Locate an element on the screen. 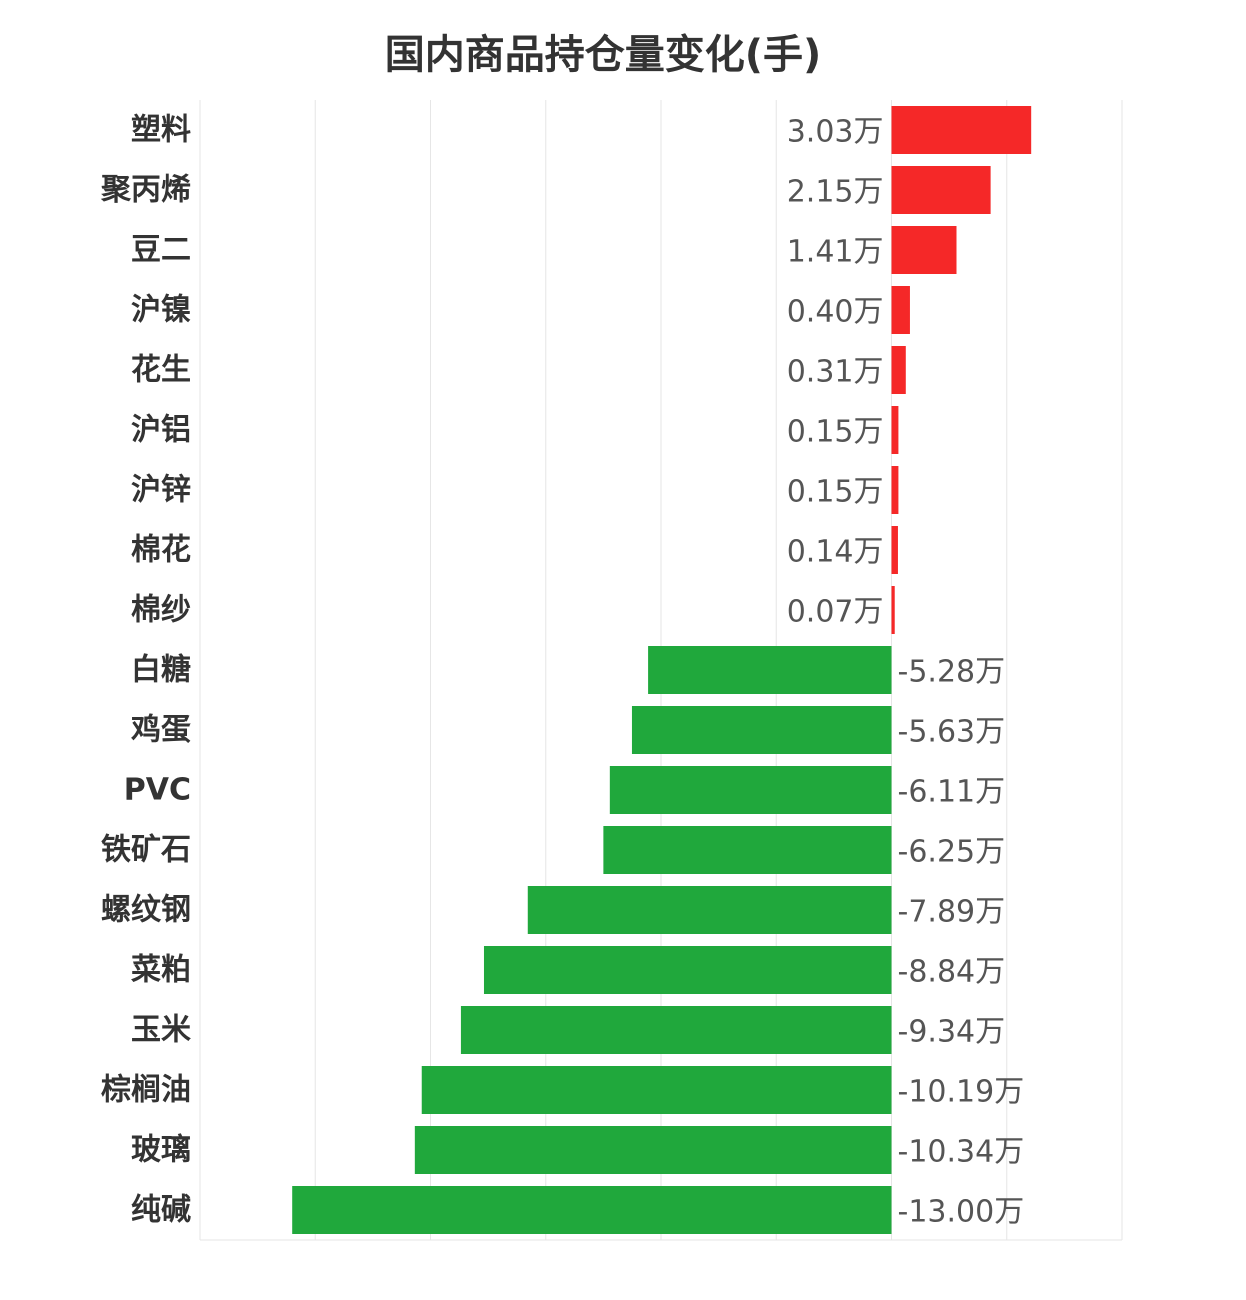  value-label: -5.63万 is located at coordinates (952, 732).